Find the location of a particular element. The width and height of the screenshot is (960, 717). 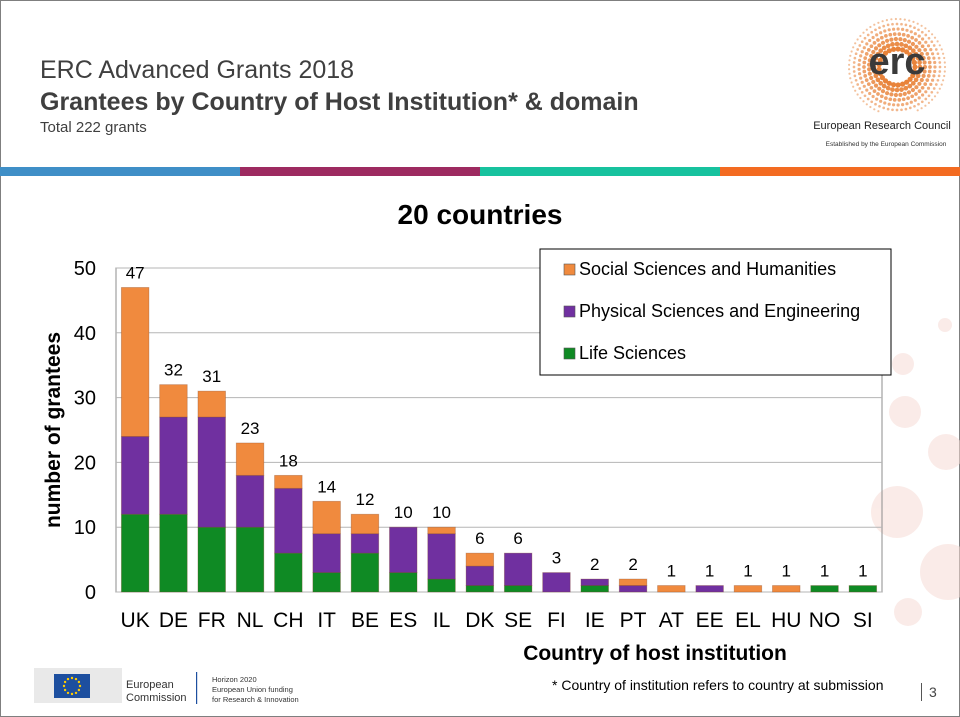

total-grants-label: Total 222 grants is located at coordinates (93, 127).